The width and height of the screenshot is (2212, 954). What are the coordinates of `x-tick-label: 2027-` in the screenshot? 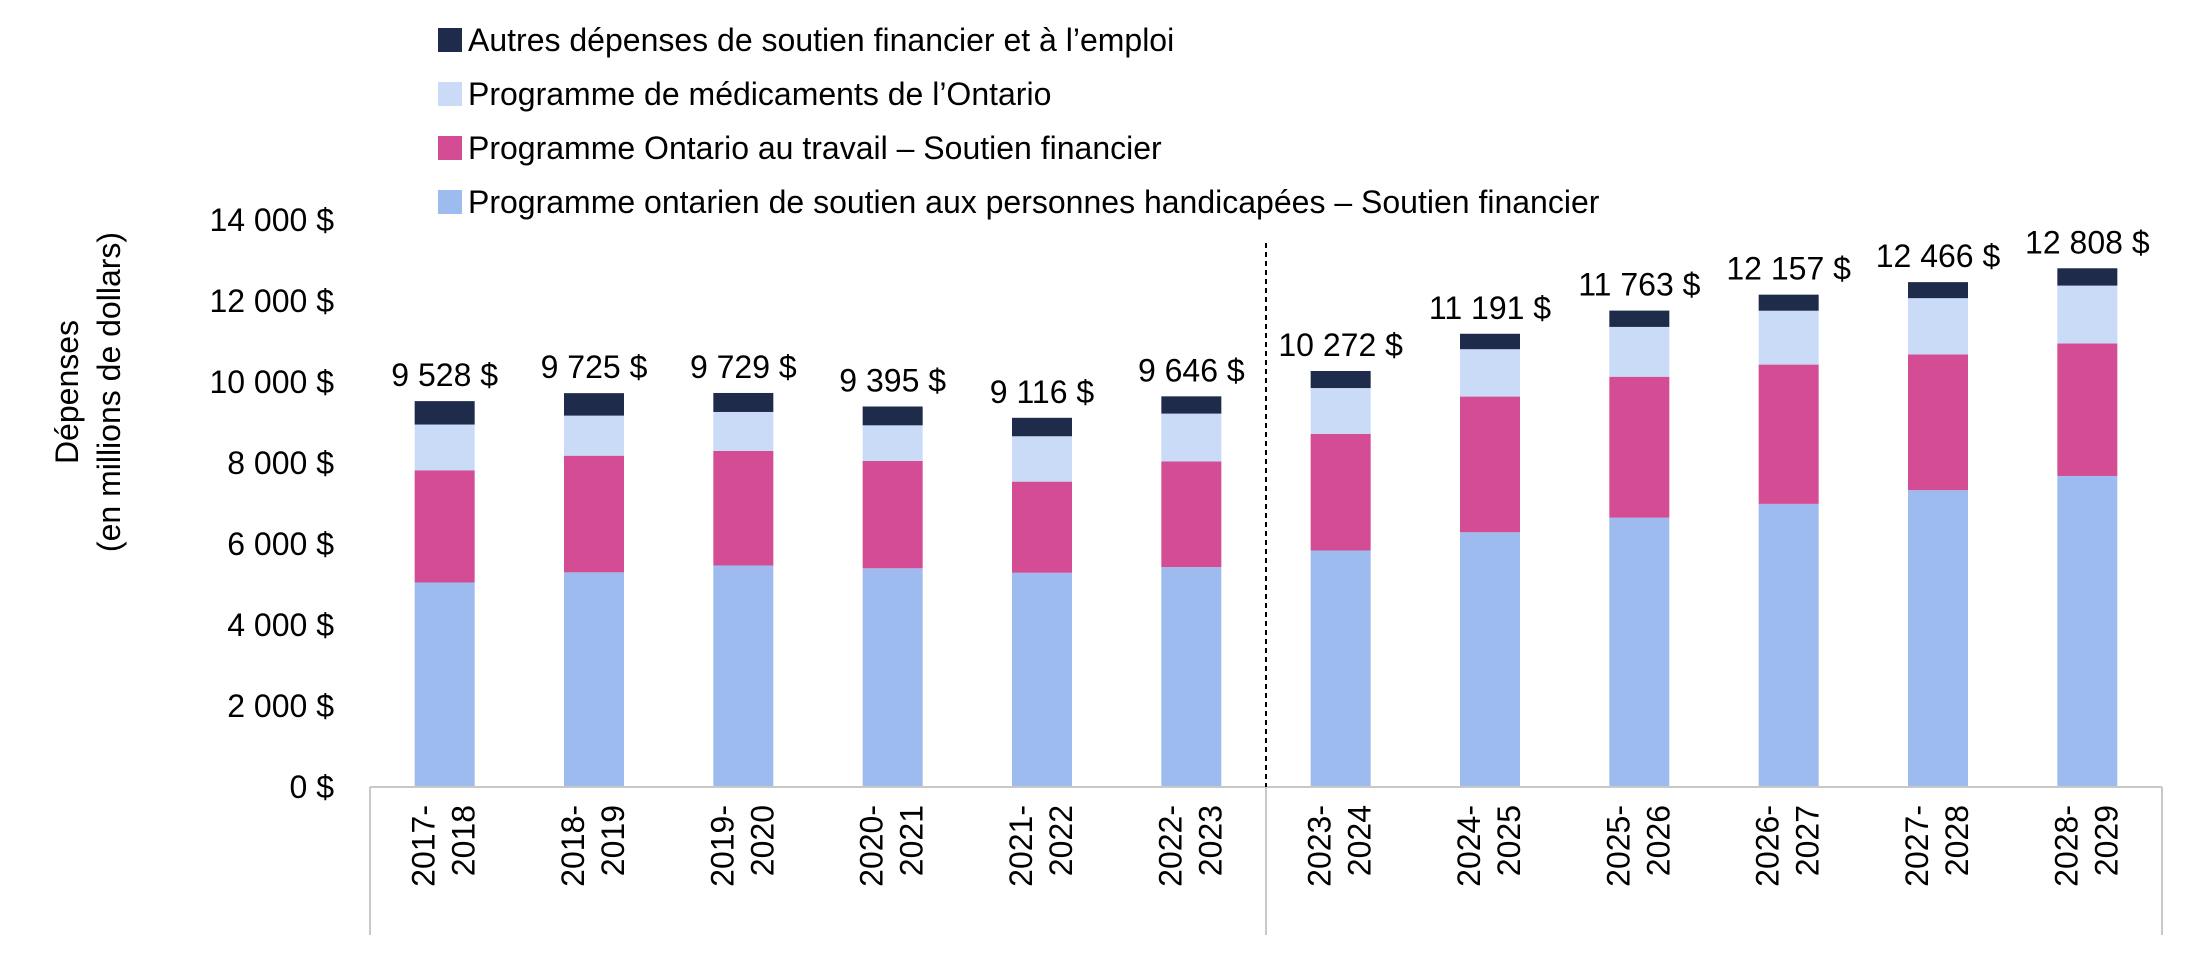 It's located at (1917, 846).